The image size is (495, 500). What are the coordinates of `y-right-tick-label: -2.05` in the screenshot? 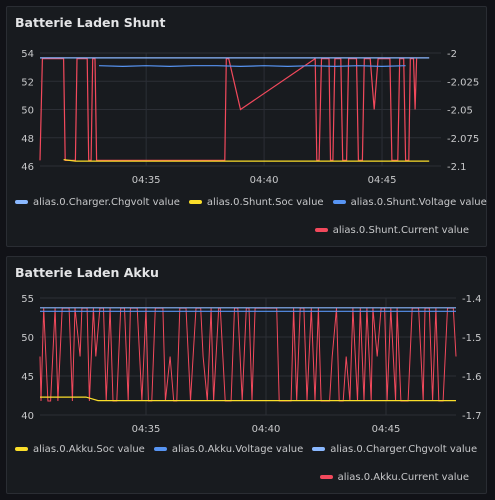 It's located at (460, 111).